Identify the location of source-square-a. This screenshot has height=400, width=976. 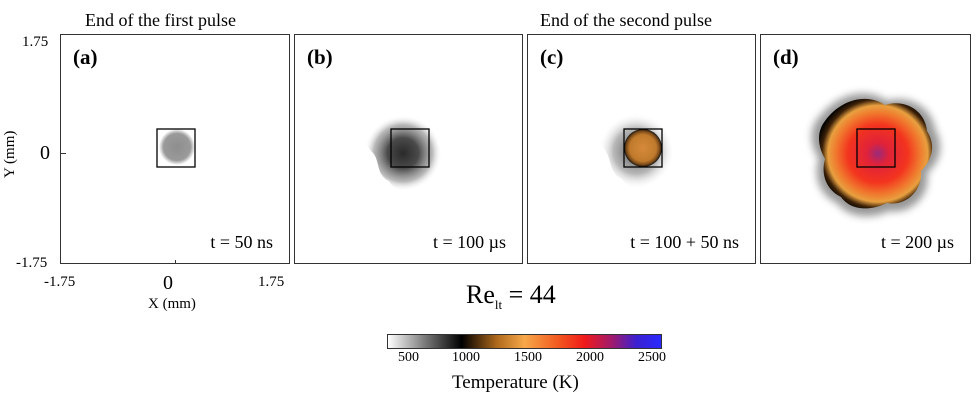
(176, 148).